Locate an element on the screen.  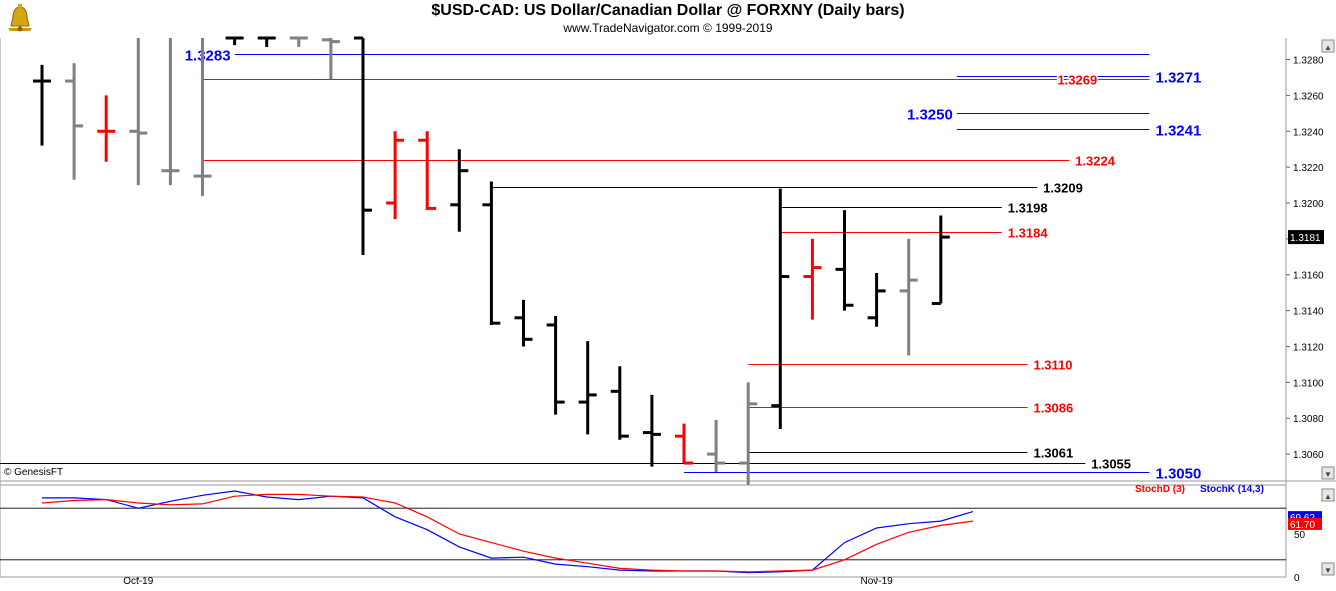
stoch-d-value: 61.70 is located at coordinates (1302, 525).